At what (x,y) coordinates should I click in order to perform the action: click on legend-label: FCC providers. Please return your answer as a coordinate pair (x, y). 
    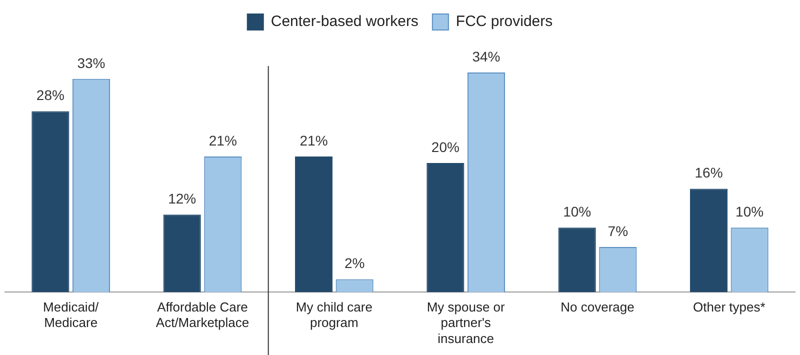
    Looking at the image, I should click on (504, 21).